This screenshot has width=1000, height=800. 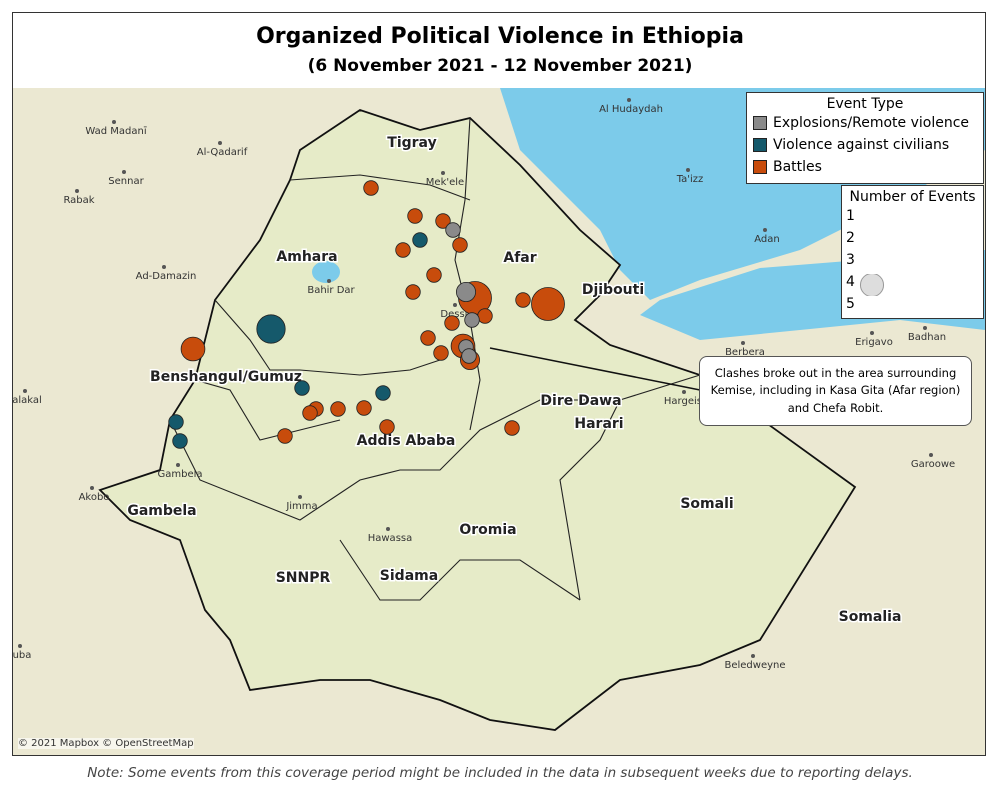 What do you see at coordinates (106, 743) in the screenshot?
I see `attribution: © 2021 Mapbox © OpenStreetMap` at bounding box center [106, 743].